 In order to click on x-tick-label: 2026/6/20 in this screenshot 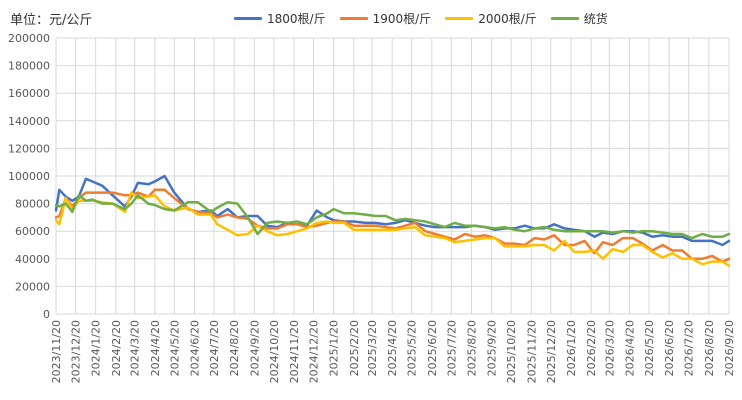, I will do `click(669, 348)`.